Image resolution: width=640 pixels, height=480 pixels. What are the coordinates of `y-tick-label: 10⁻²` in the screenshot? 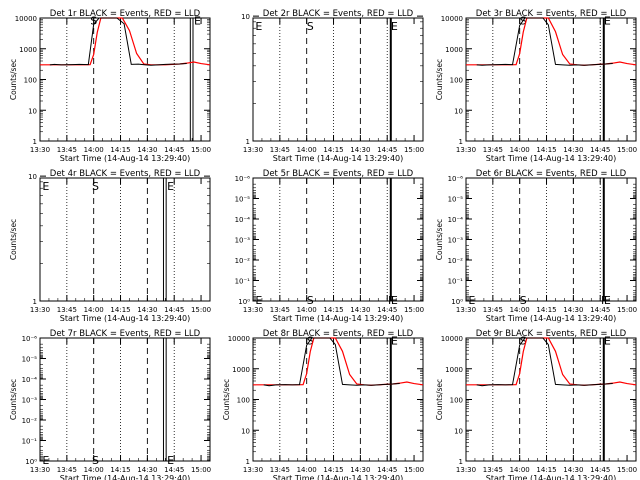 It's located at (456, 261).